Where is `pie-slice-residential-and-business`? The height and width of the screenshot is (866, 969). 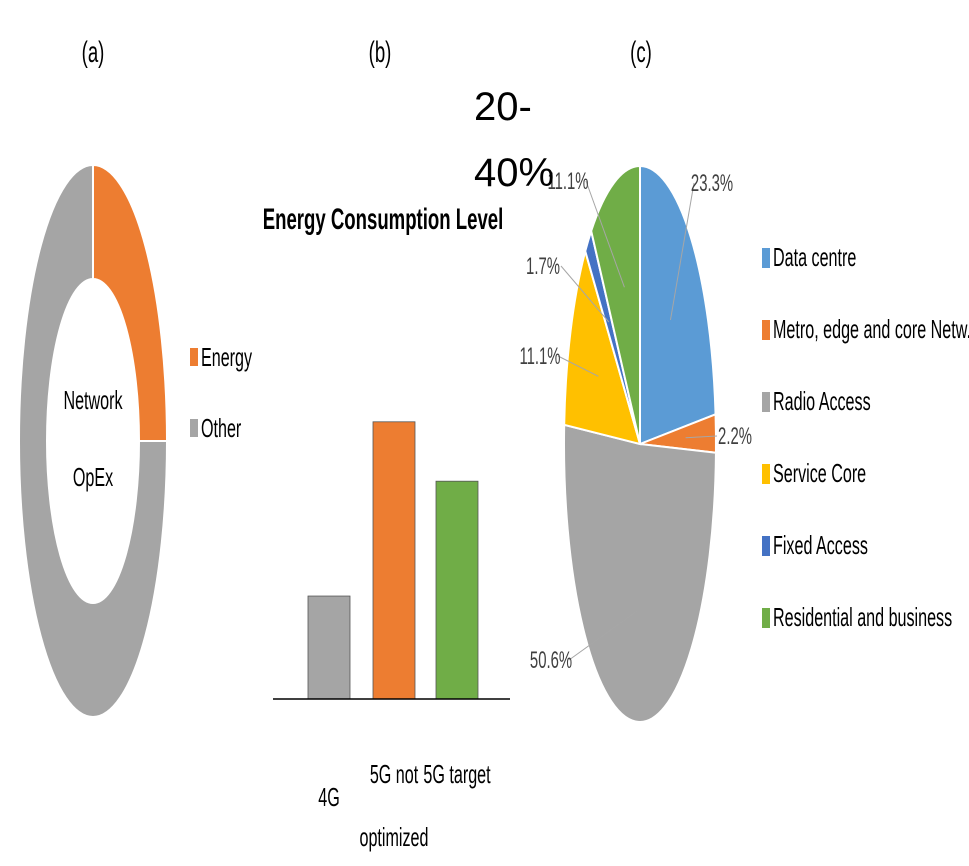 pie-slice-residential-and-business is located at coordinates (615, 304).